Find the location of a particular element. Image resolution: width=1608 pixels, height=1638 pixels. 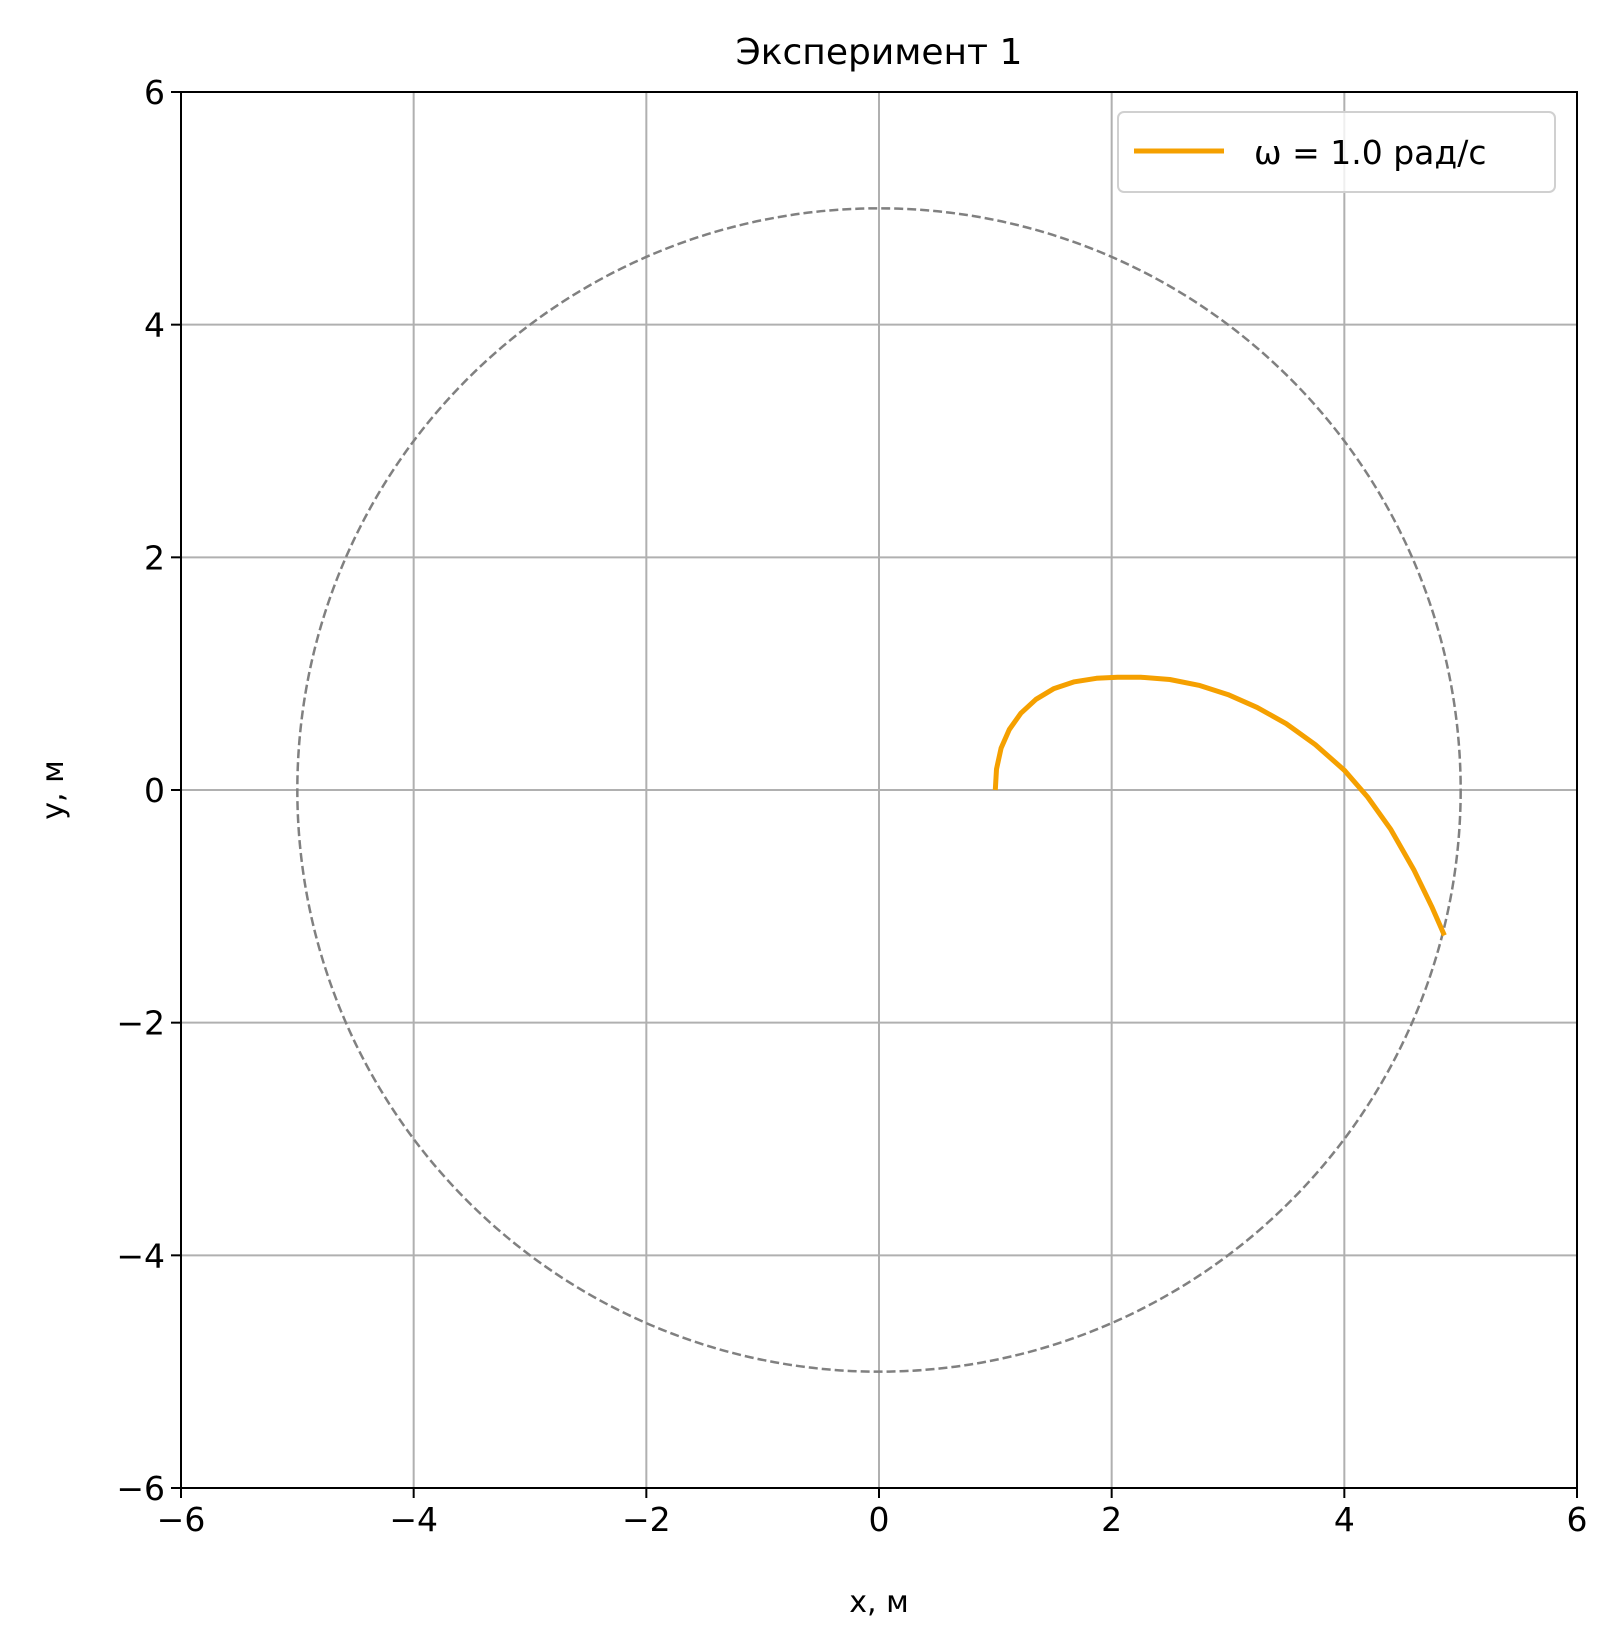

legend-box is located at coordinates (1336, 152).